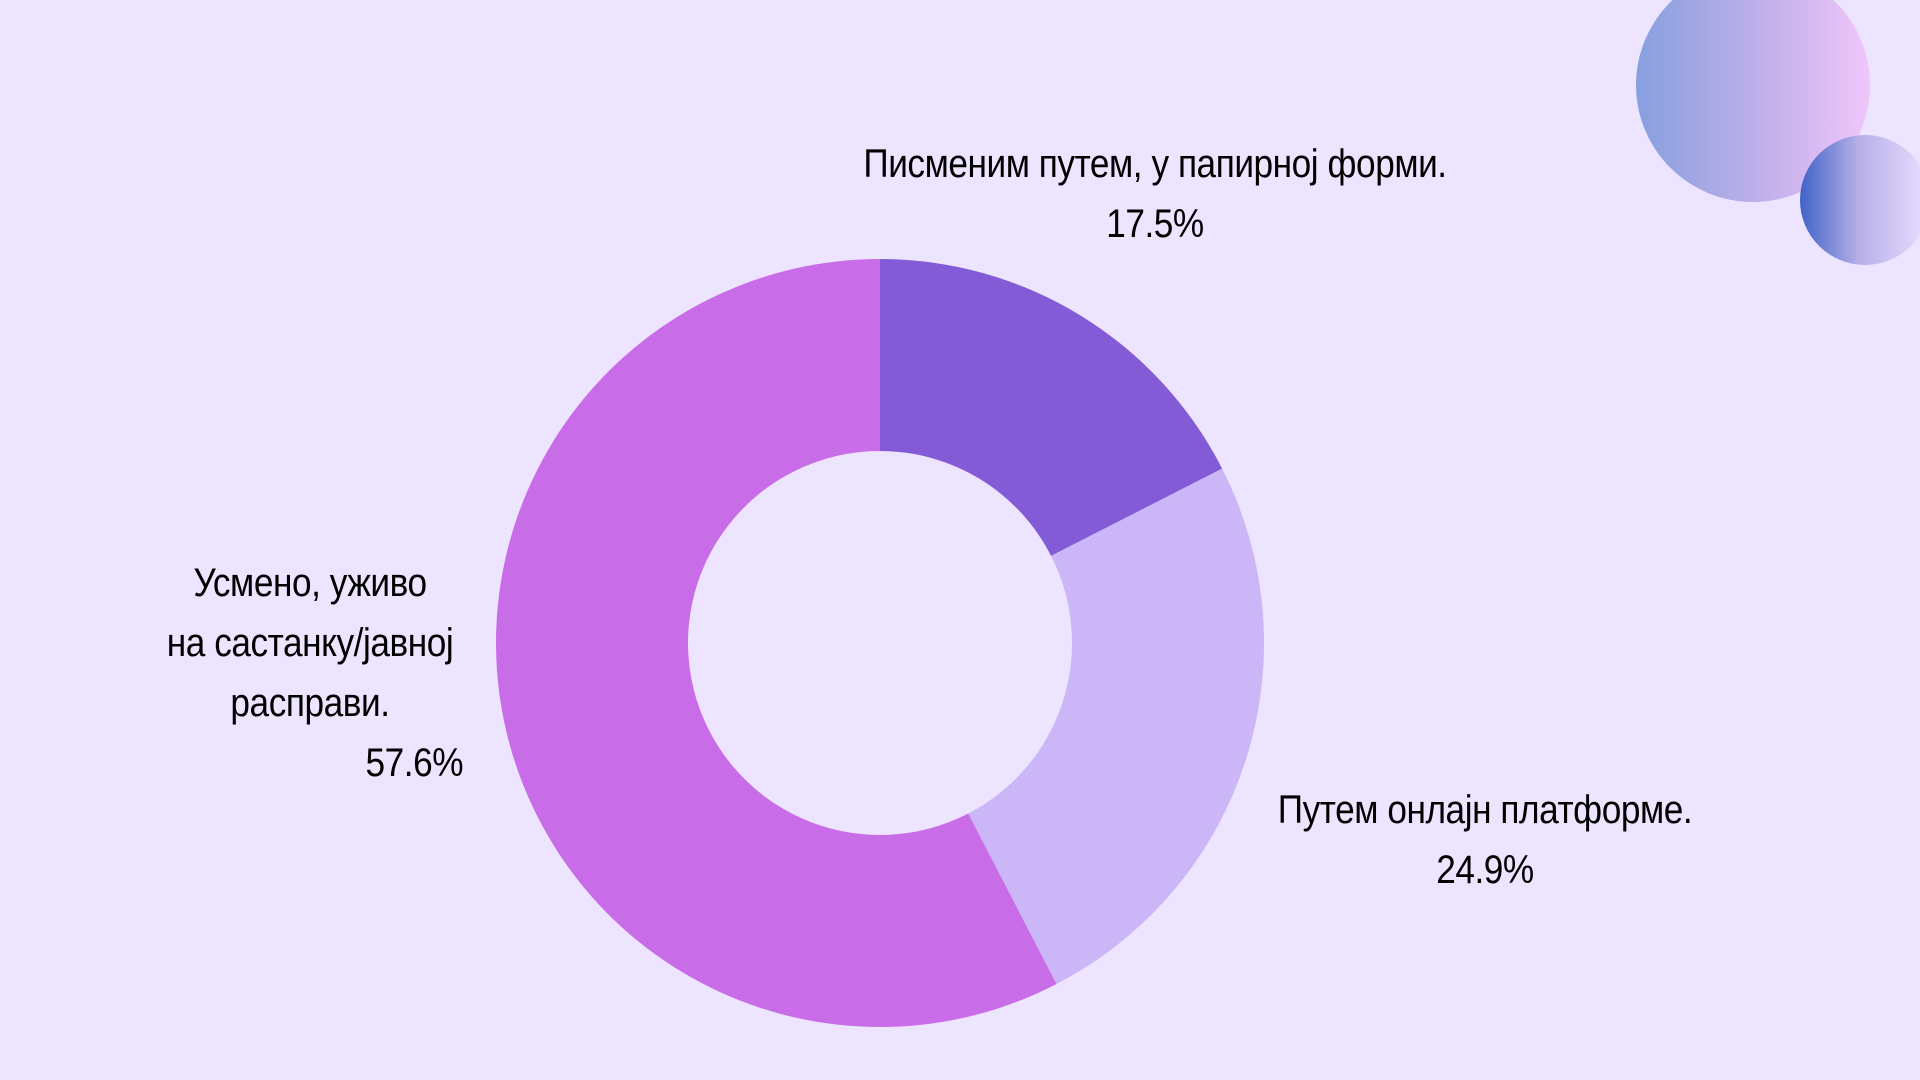 Image resolution: width=1920 pixels, height=1080 pixels. What do you see at coordinates (1485, 810) in the screenshot?
I see `slice-label-text: Путем онлајн платформе.` at bounding box center [1485, 810].